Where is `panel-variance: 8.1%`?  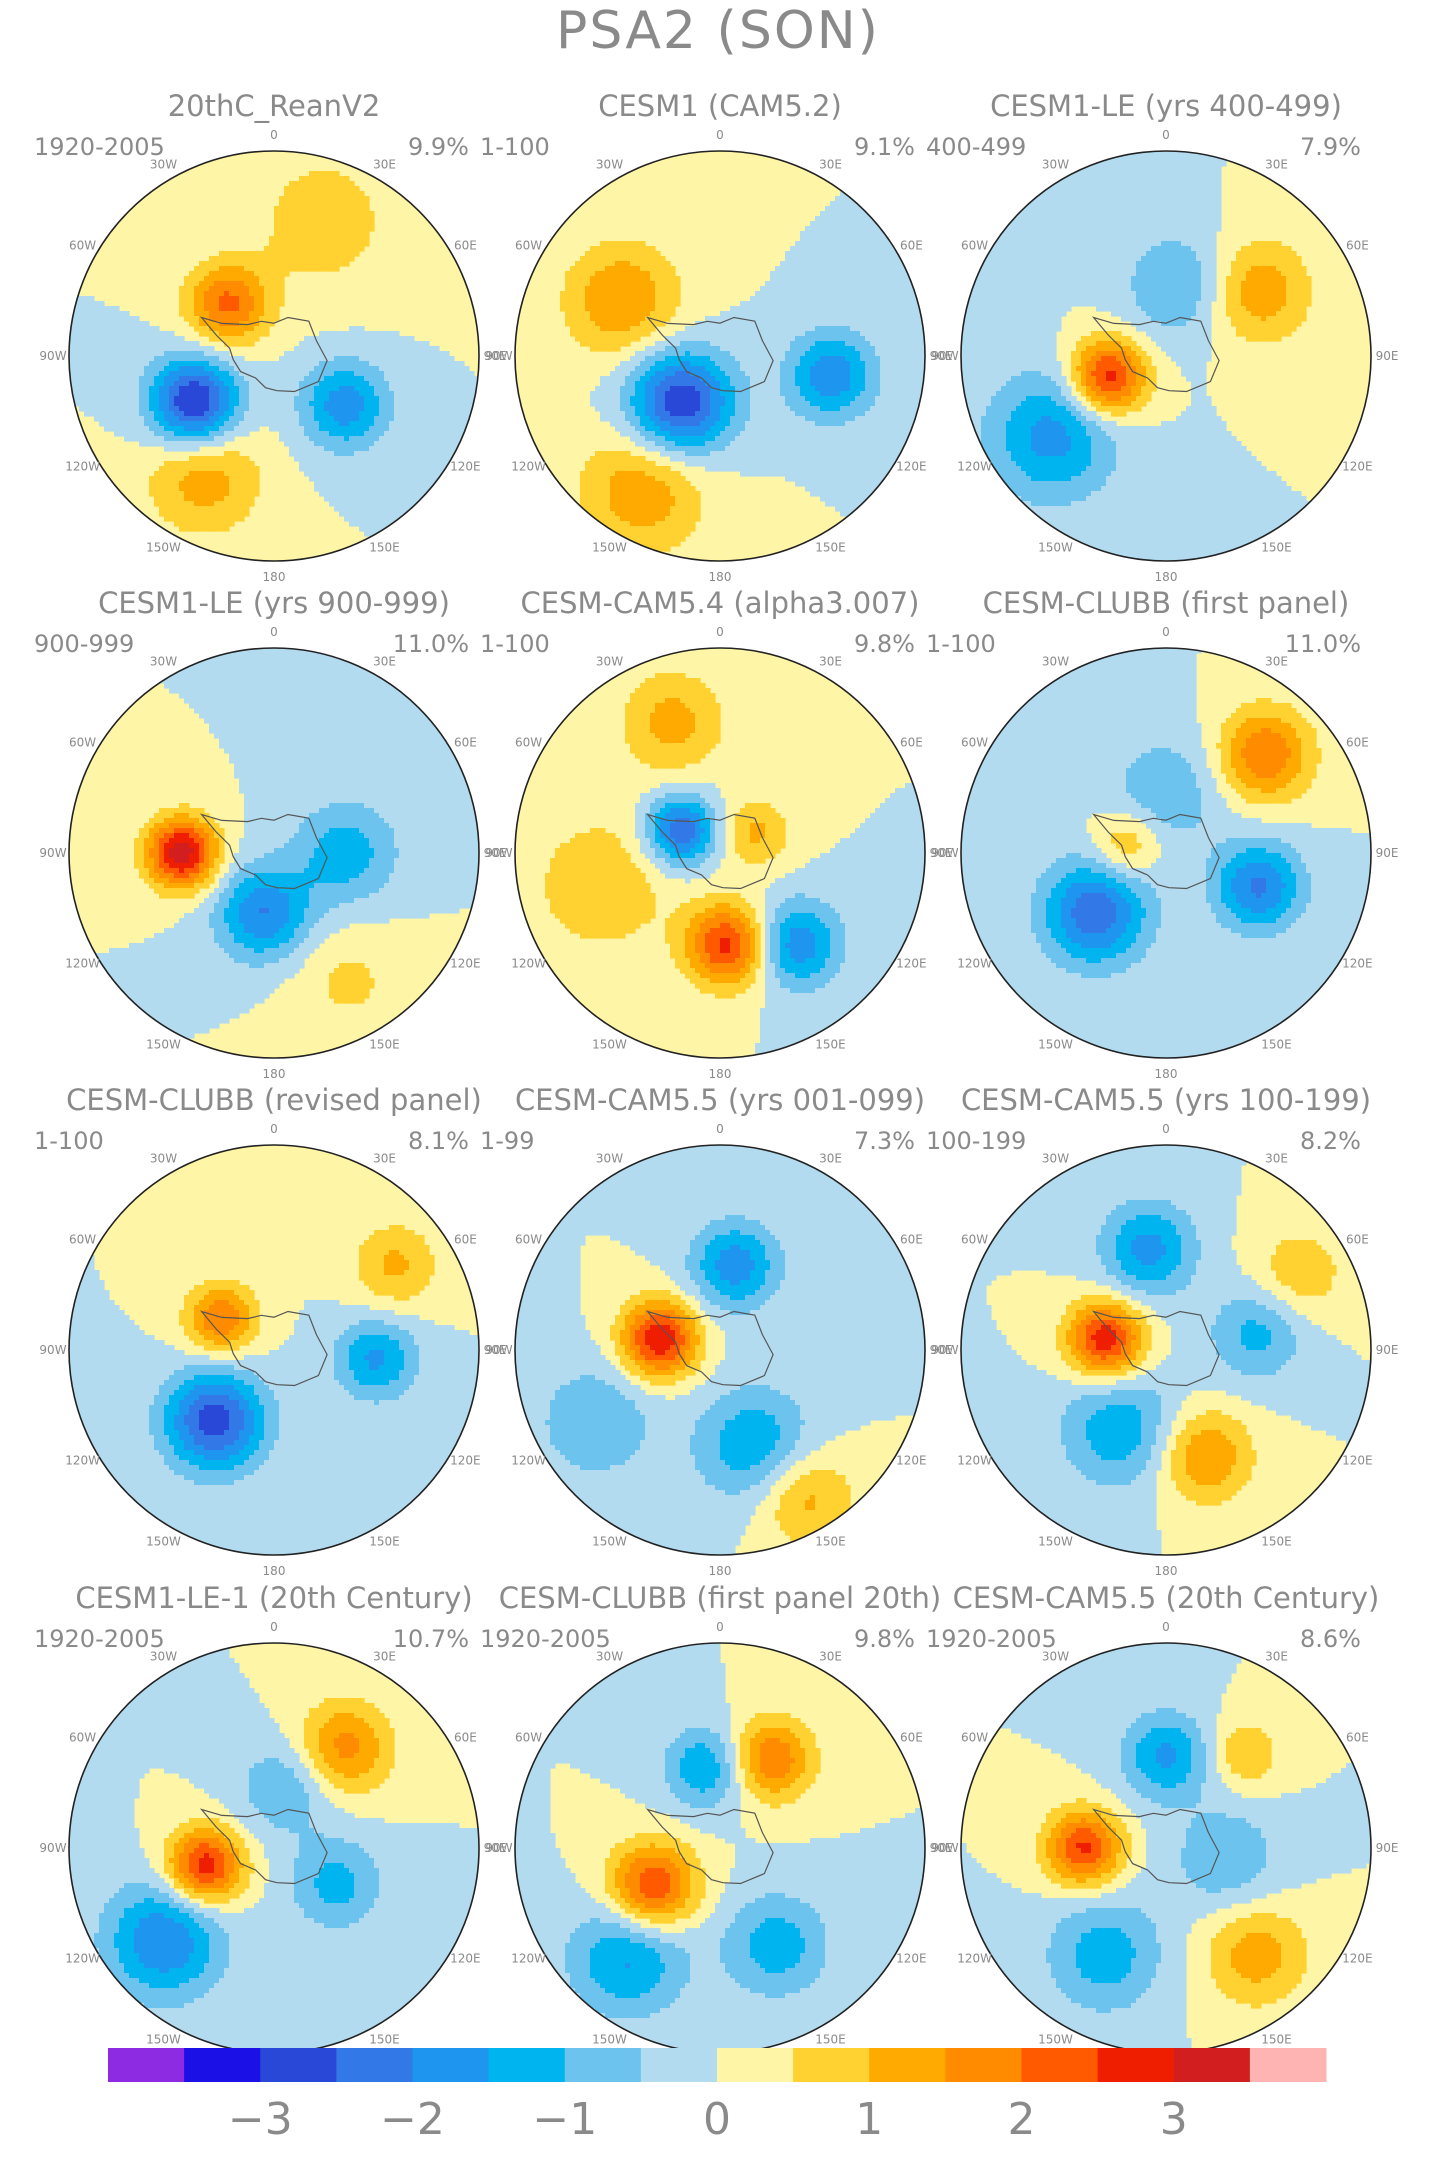 panel-variance: 8.1% is located at coordinates (438, 1141).